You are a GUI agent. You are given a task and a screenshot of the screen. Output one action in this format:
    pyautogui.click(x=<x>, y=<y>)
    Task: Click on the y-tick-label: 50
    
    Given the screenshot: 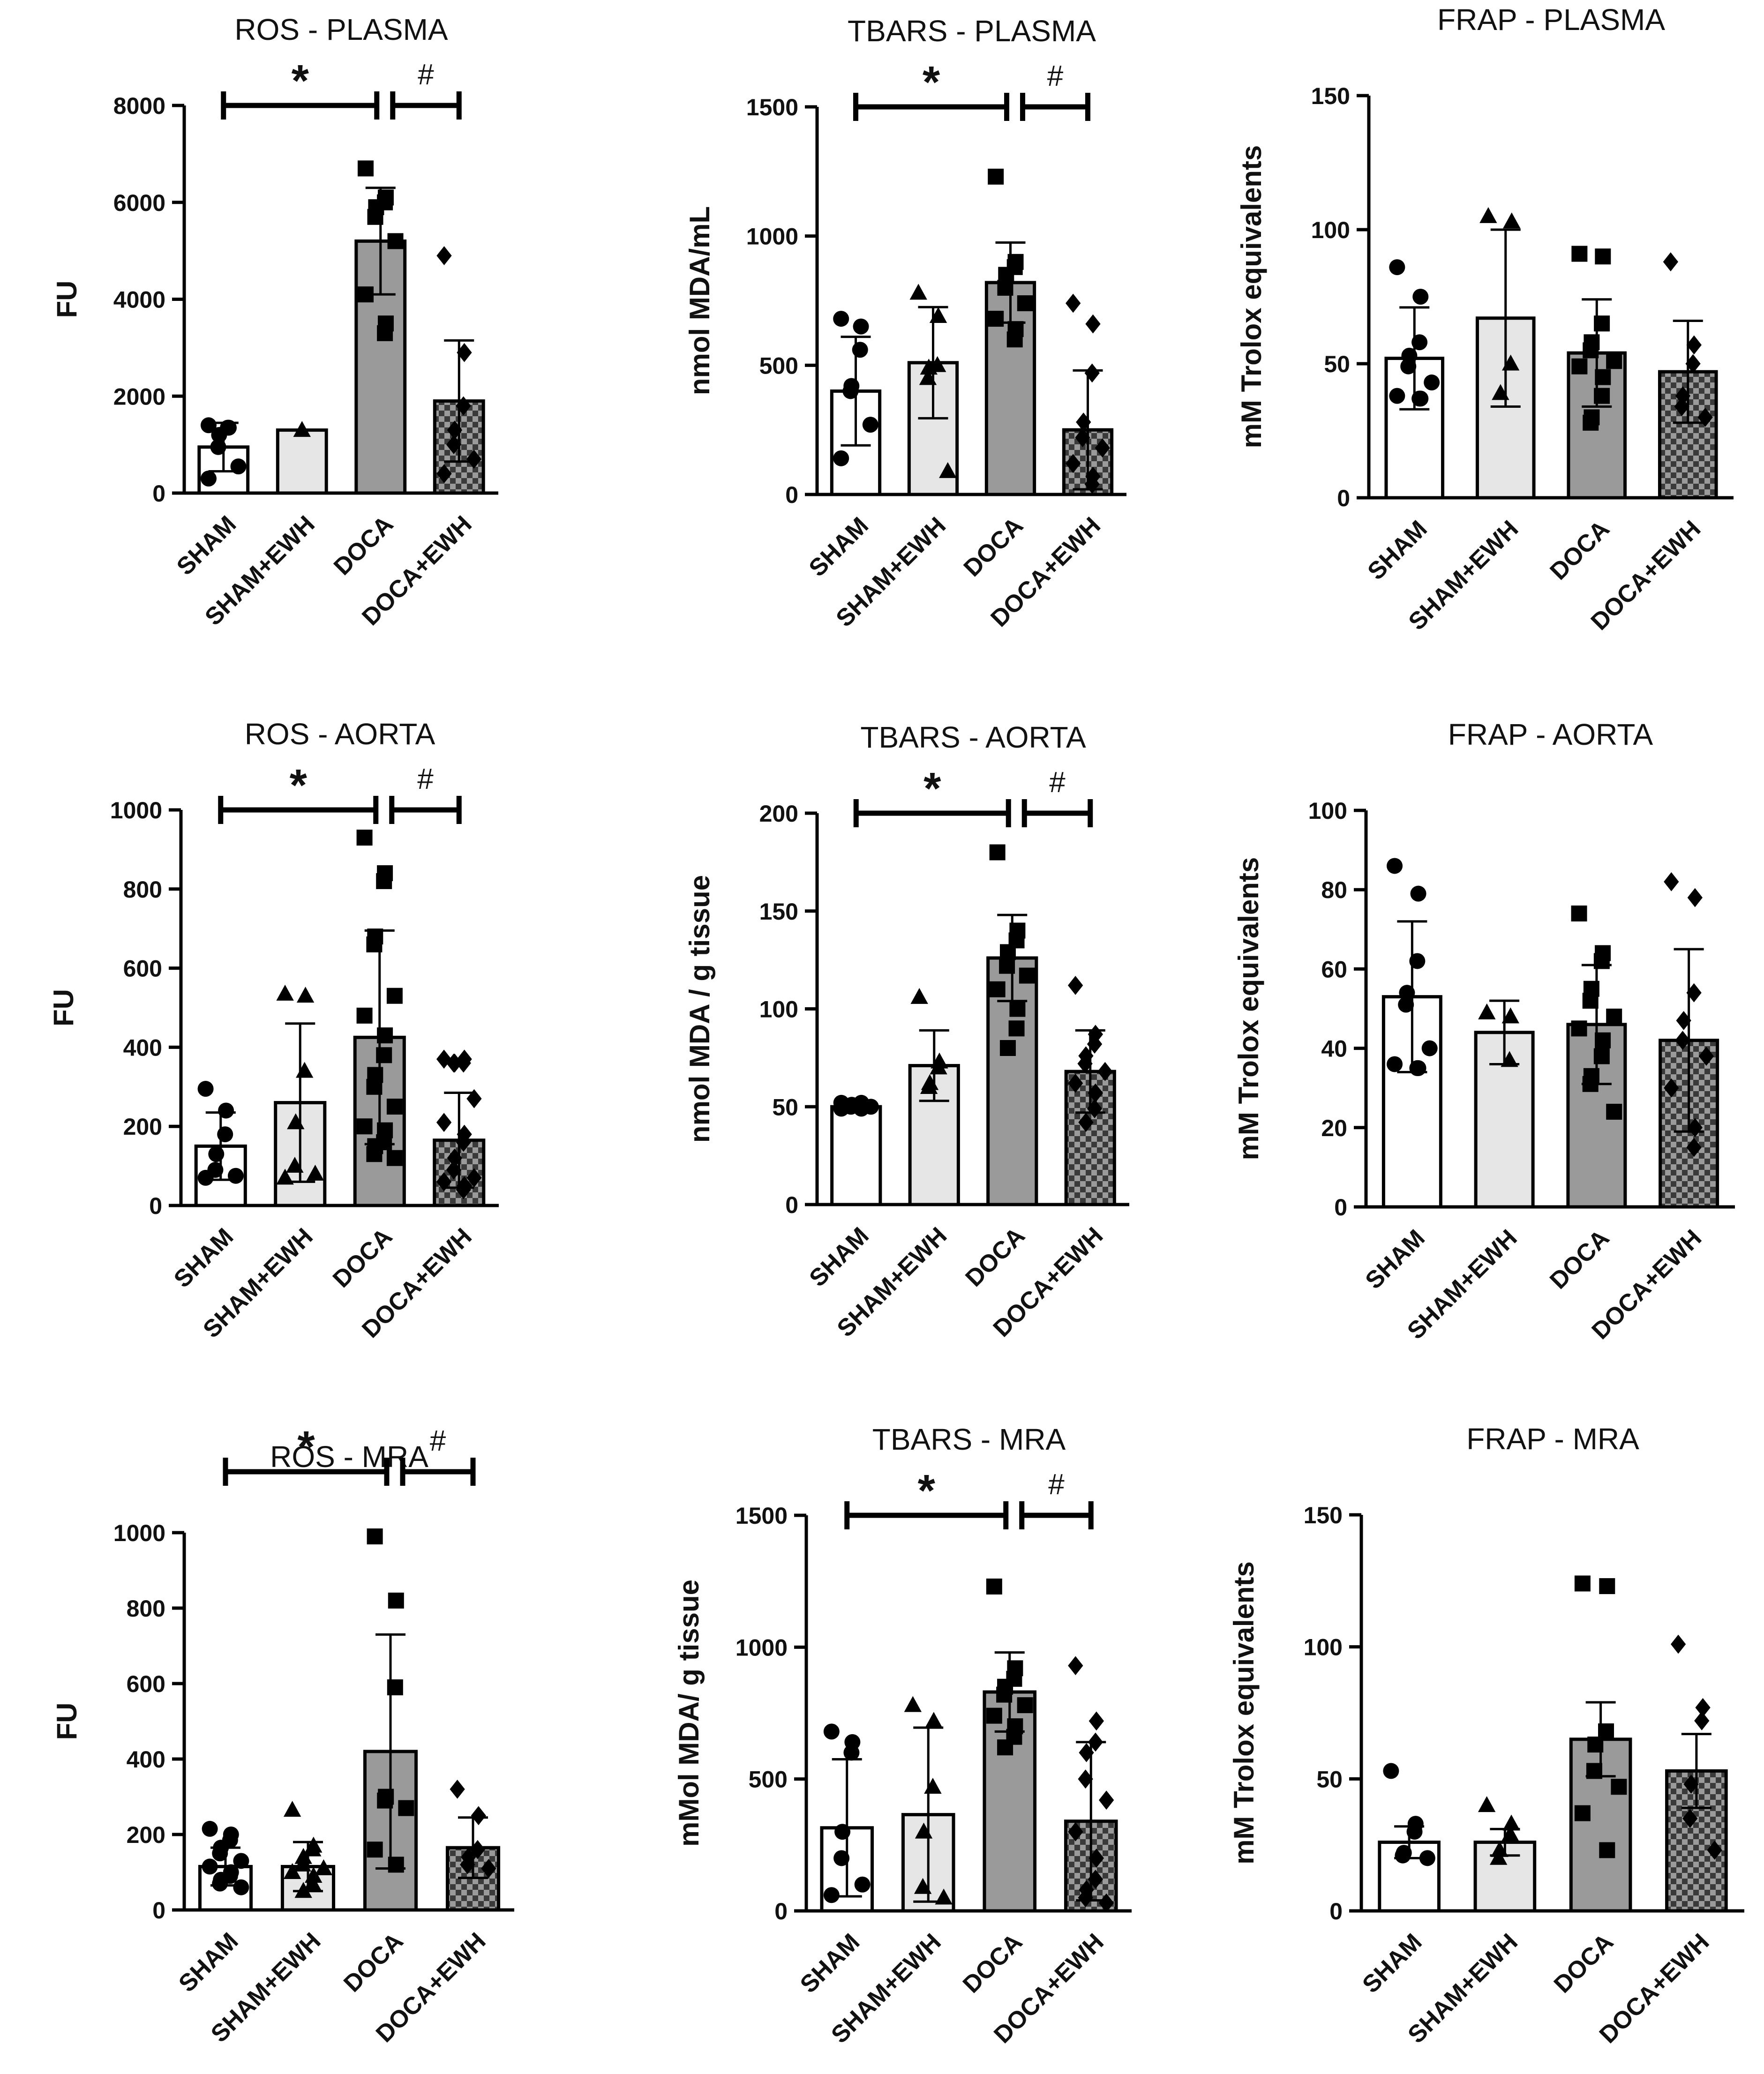 What is the action you would take?
    pyautogui.click(x=1329, y=1779)
    